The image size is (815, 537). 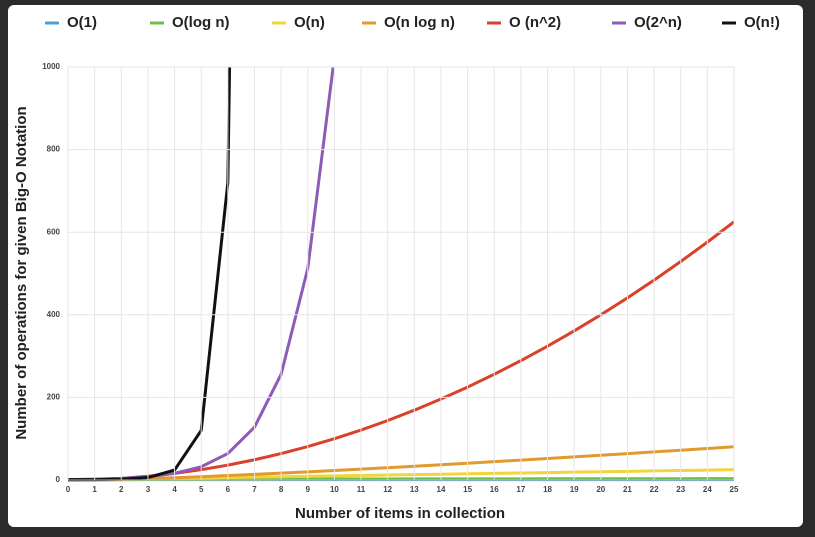 I want to click on x-tick-label: 12, so click(x=387, y=489).